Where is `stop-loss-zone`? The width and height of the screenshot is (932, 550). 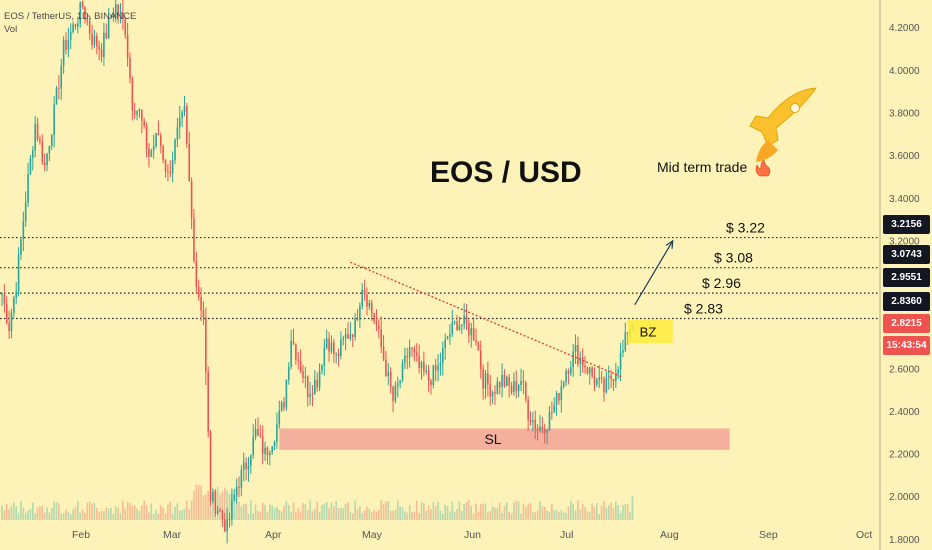 stop-loss-zone is located at coordinates (504, 439).